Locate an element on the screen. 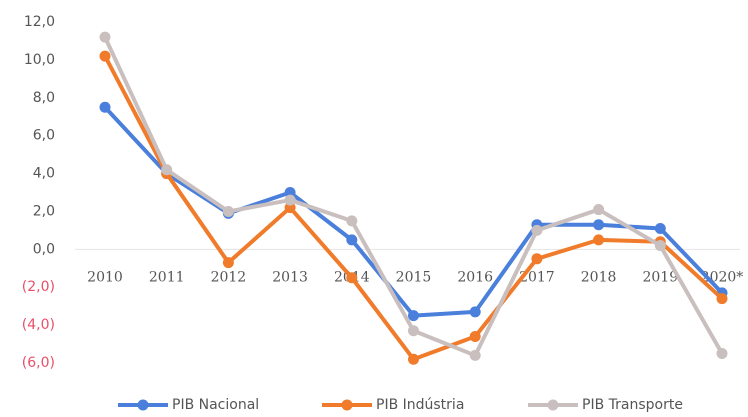 This screenshot has height=417, width=748. y-tick-label: 2,0 is located at coordinates (44, 211).